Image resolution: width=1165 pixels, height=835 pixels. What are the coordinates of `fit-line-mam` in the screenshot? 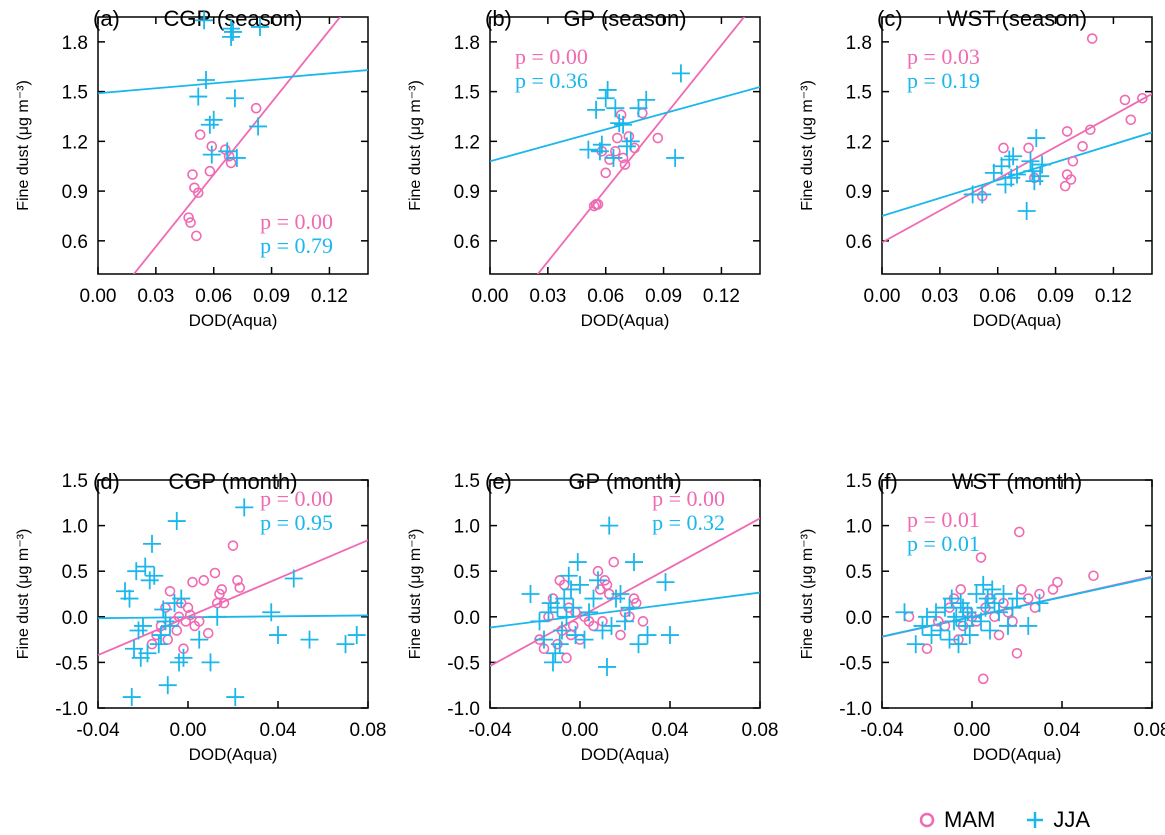 It's located at (641, 145).